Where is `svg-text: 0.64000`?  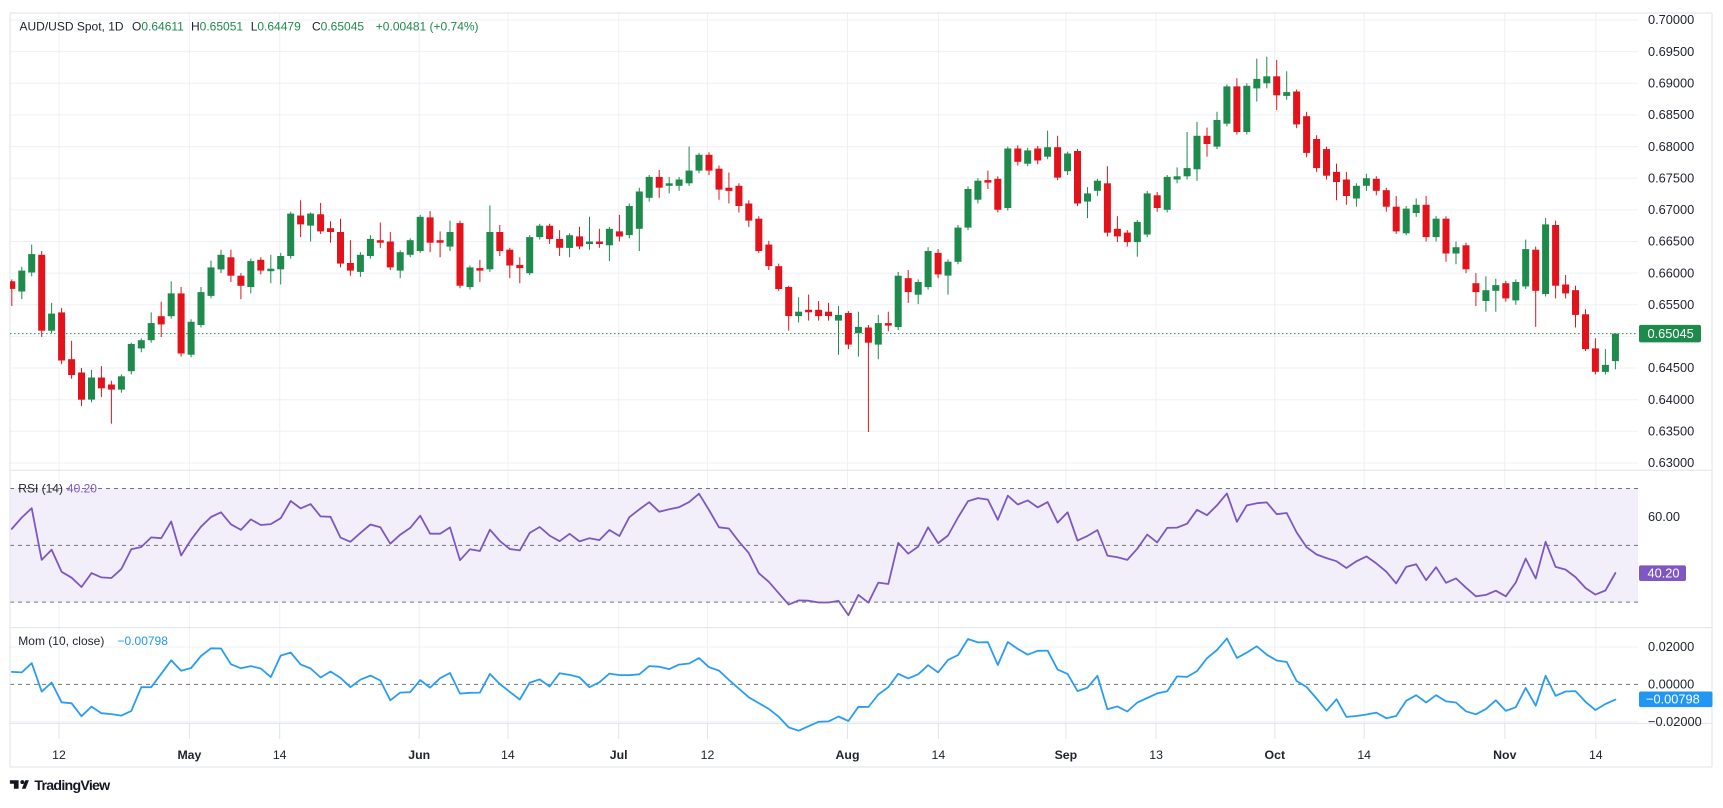
svg-text: 0.64000 is located at coordinates (1671, 399).